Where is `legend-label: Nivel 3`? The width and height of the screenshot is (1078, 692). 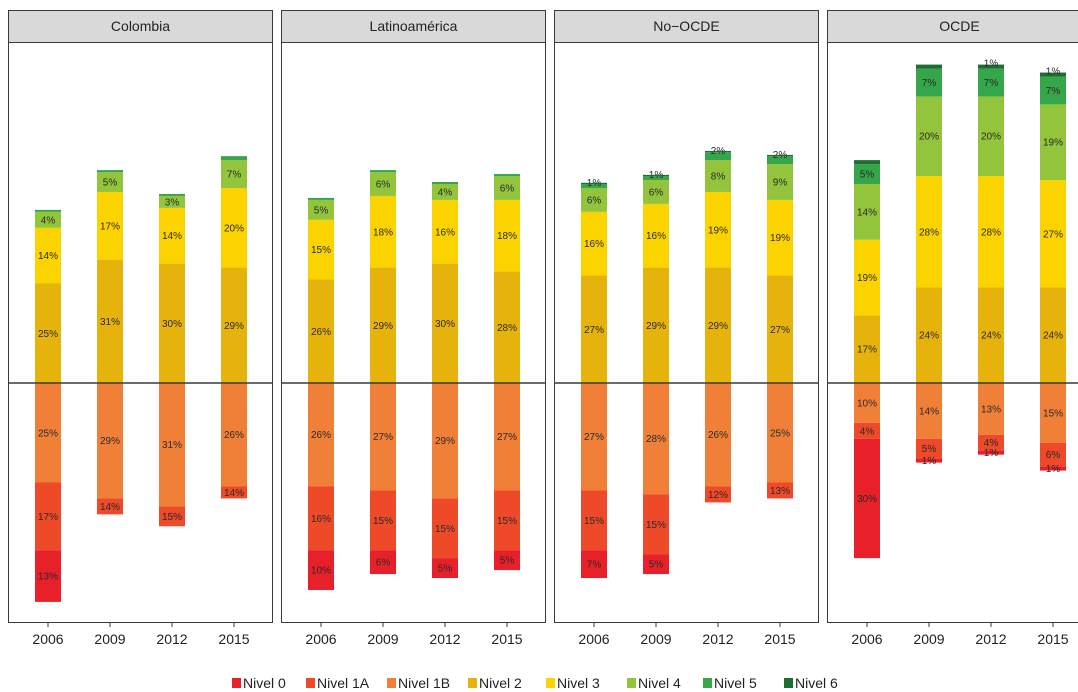 legend-label: Nivel 3 is located at coordinates (578, 683).